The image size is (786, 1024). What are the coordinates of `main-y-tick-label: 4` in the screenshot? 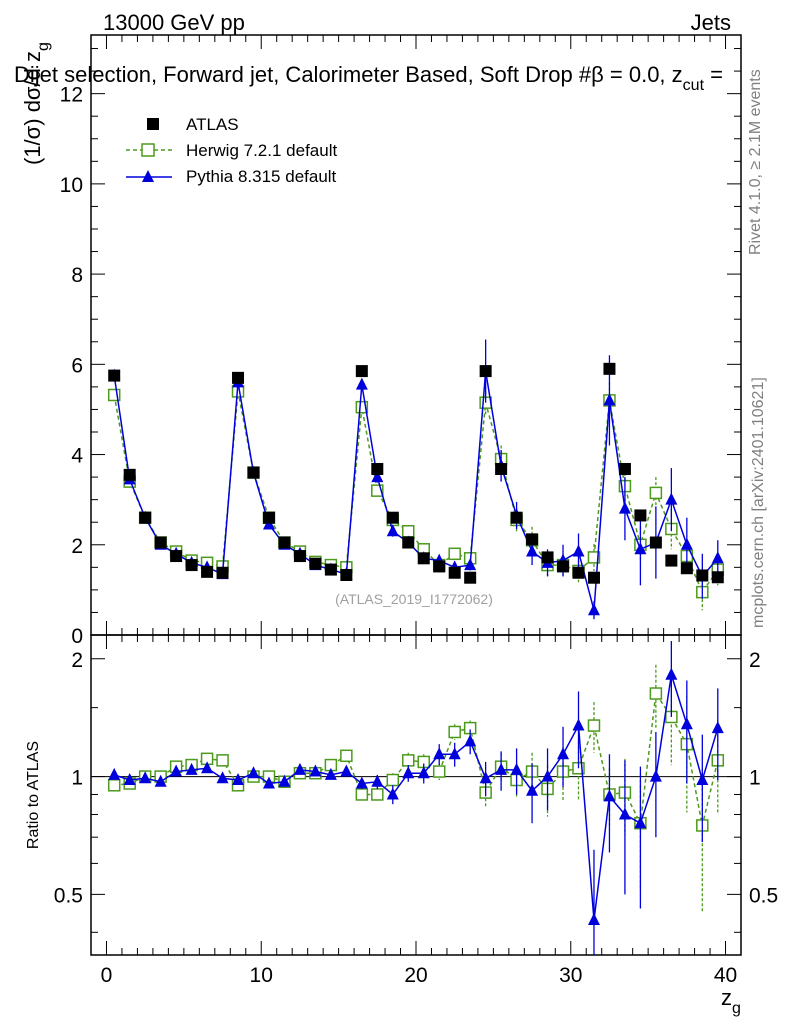 It's located at (77, 456).